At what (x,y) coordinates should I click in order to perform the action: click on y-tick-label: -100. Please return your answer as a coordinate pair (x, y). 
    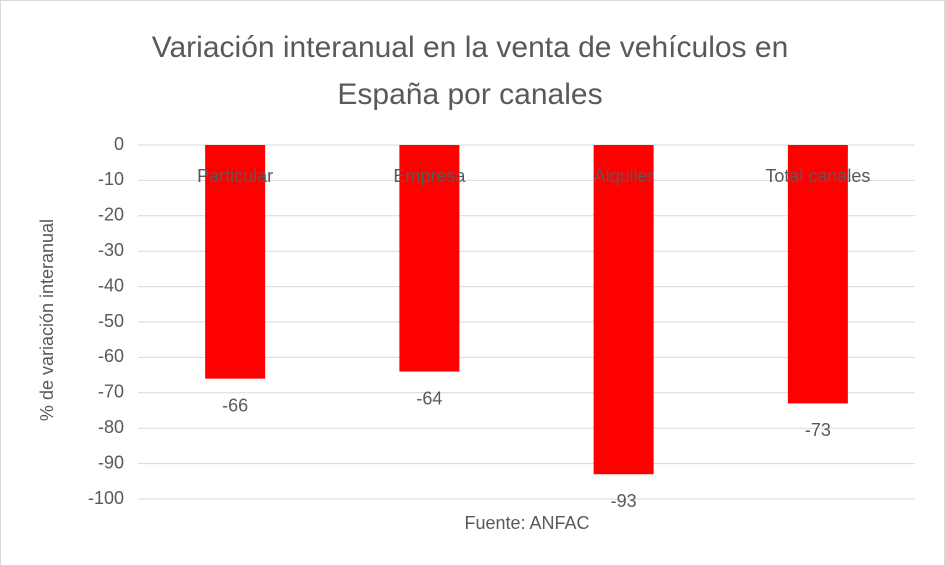
    Looking at the image, I should click on (106, 498).